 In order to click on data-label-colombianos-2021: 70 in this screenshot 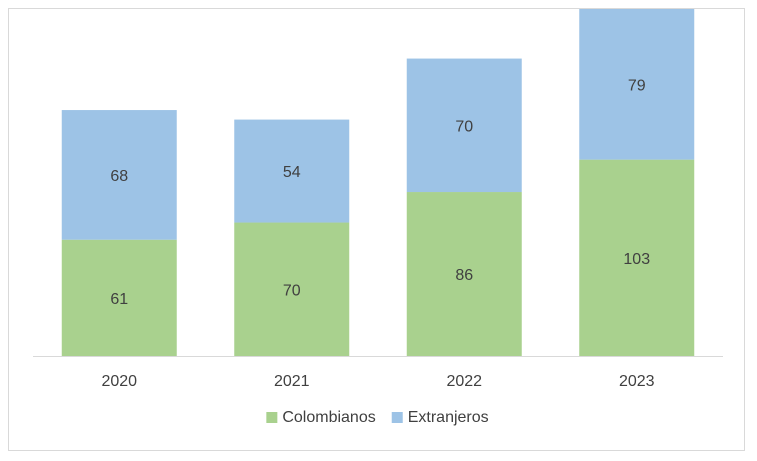, I will do `click(292, 290)`.